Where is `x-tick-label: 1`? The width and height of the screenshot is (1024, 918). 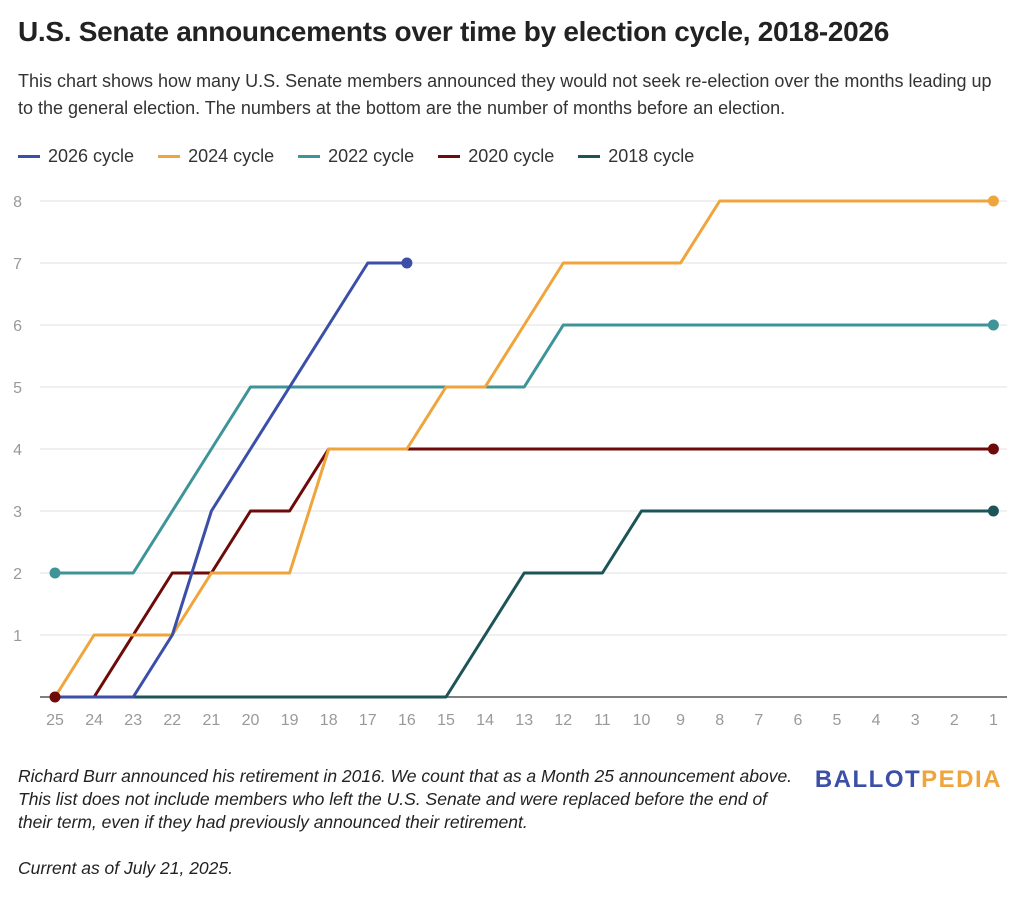 x-tick-label: 1 is located at coordinates (993, 720).